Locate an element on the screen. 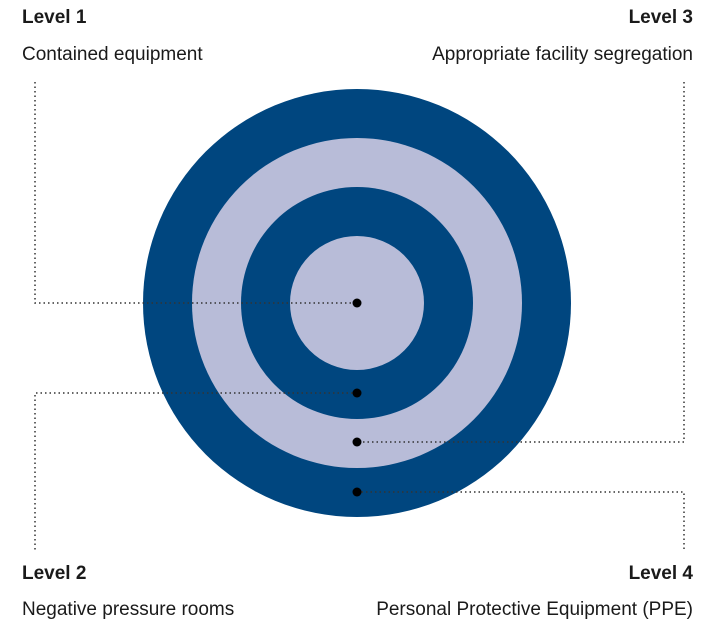 Image resolution: width=723 pixels, height=631 pixels. marker-dot-level4 is located at coordinates (357, 492).